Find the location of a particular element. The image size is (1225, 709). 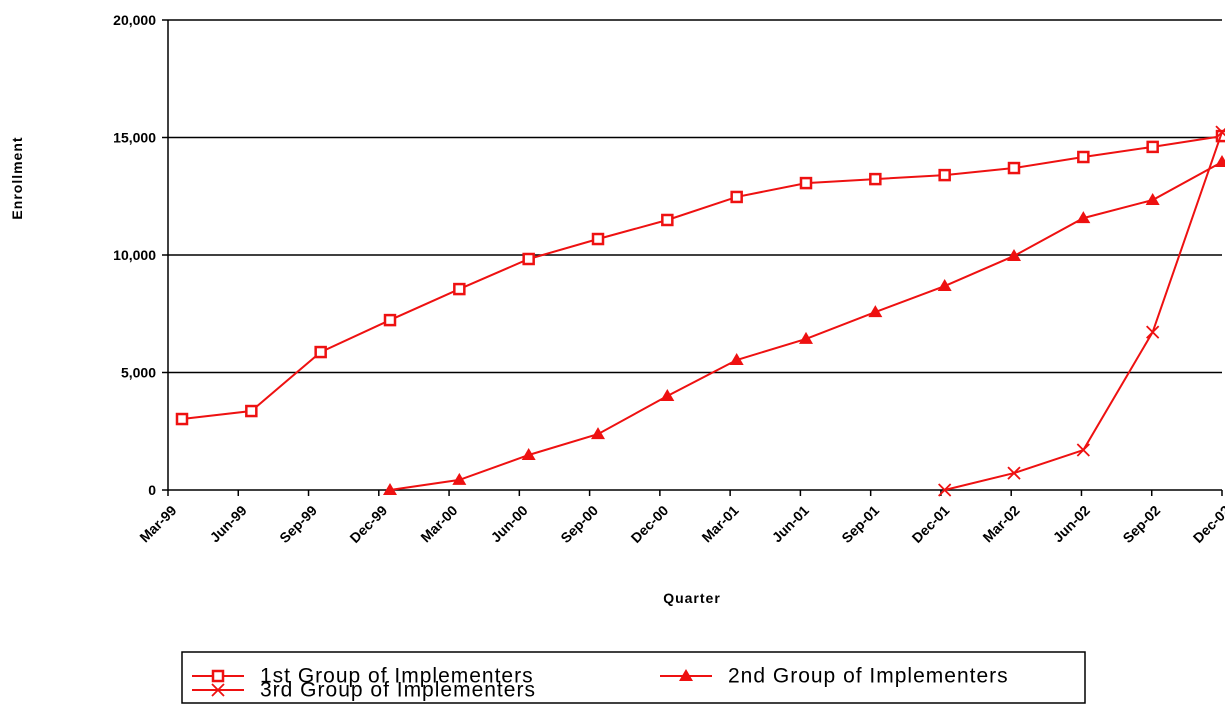

x-tick-label: Sep-00 is located at coordinates (579, 524).